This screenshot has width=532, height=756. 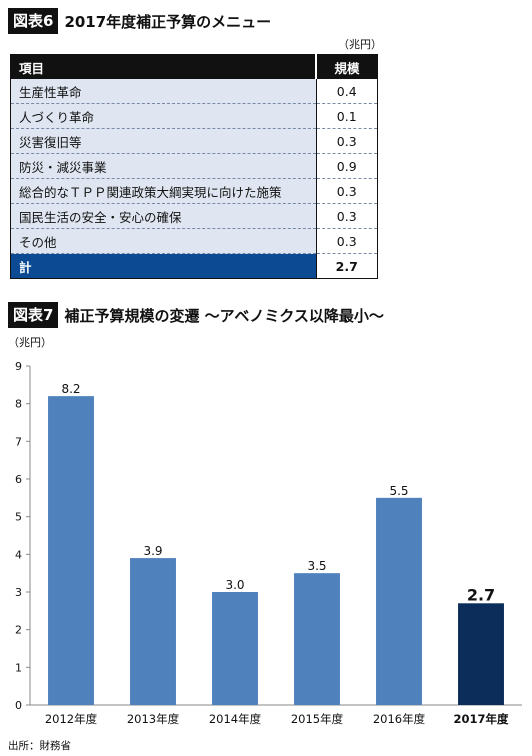 What do you see at coordinates (18, 441) in the screenshot?
I see `y-tick-label: 7` at bounding box center [18, 441].